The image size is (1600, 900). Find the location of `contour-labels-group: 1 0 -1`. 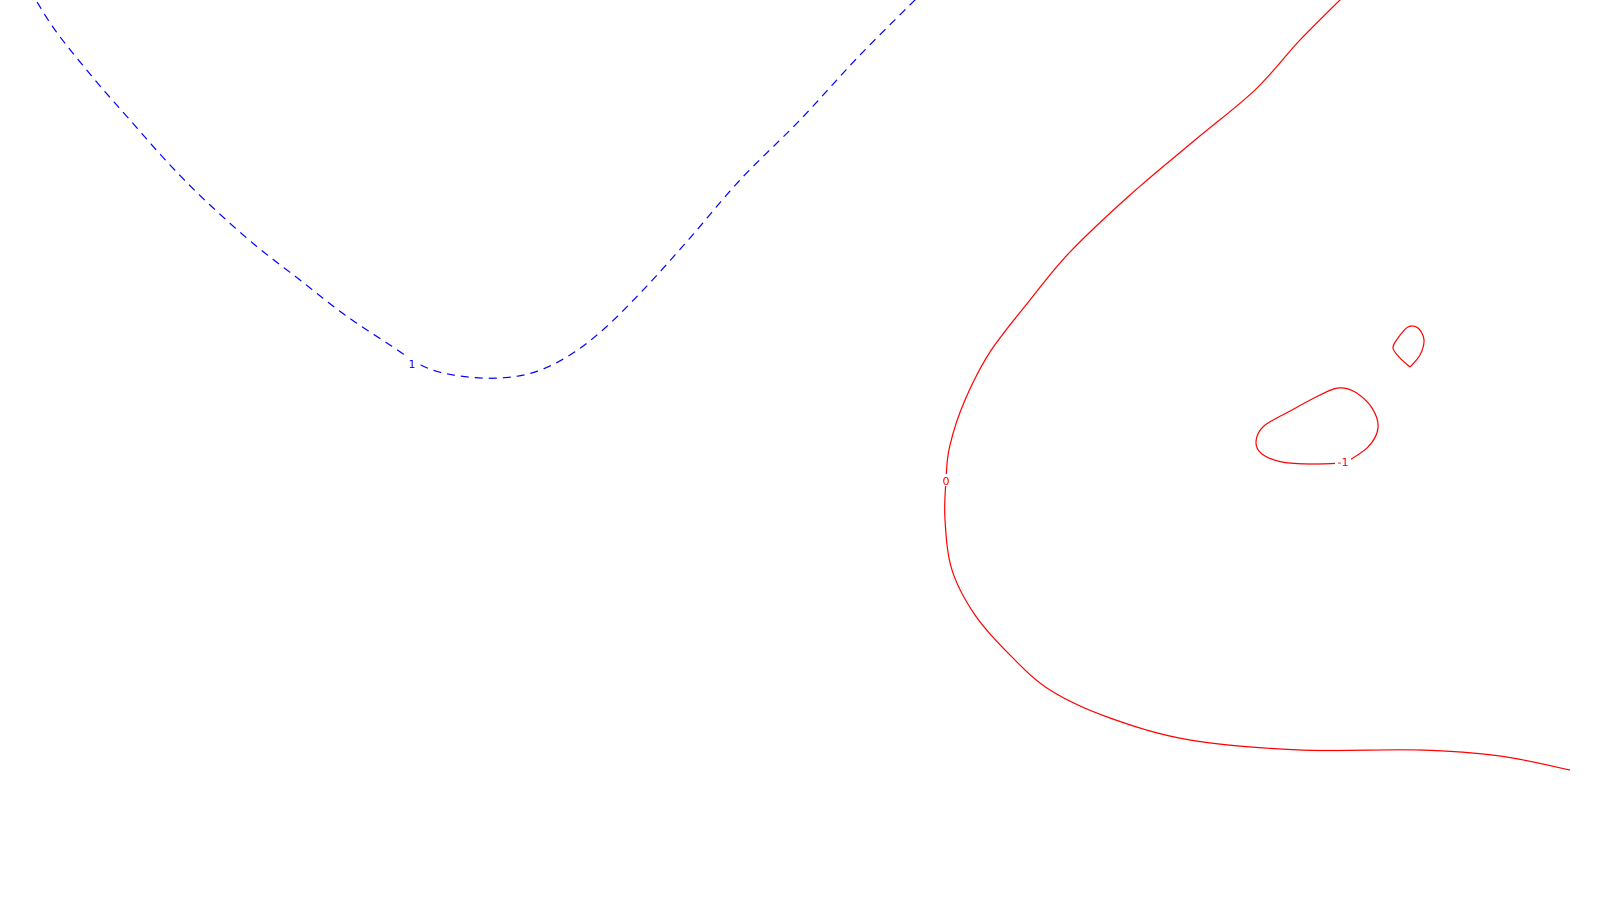

contour-labels-group: 1 0 -1 is located at coordinates (879, 422).